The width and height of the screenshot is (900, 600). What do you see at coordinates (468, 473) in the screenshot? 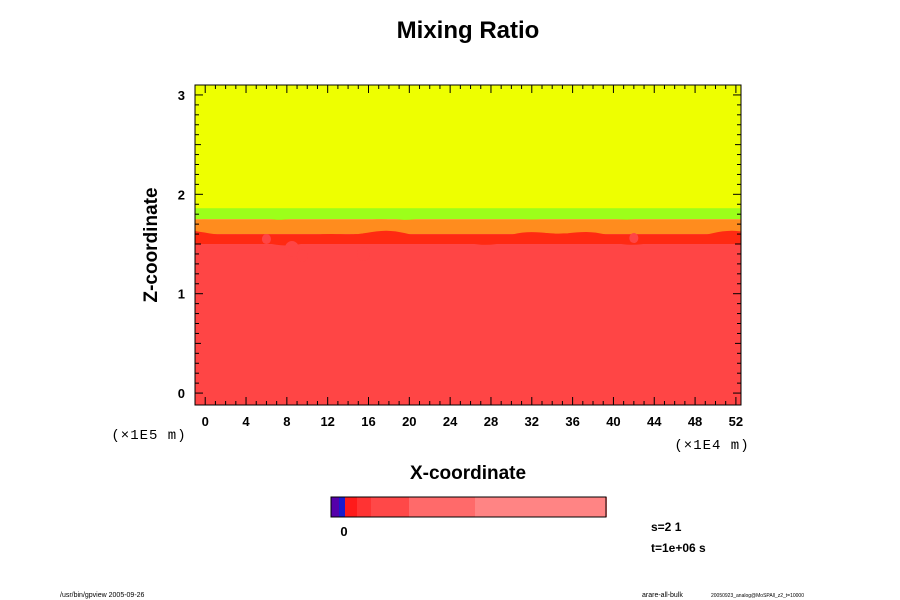
I see `x-axis-label: X-coordinate` at bounding box center [468, 473].